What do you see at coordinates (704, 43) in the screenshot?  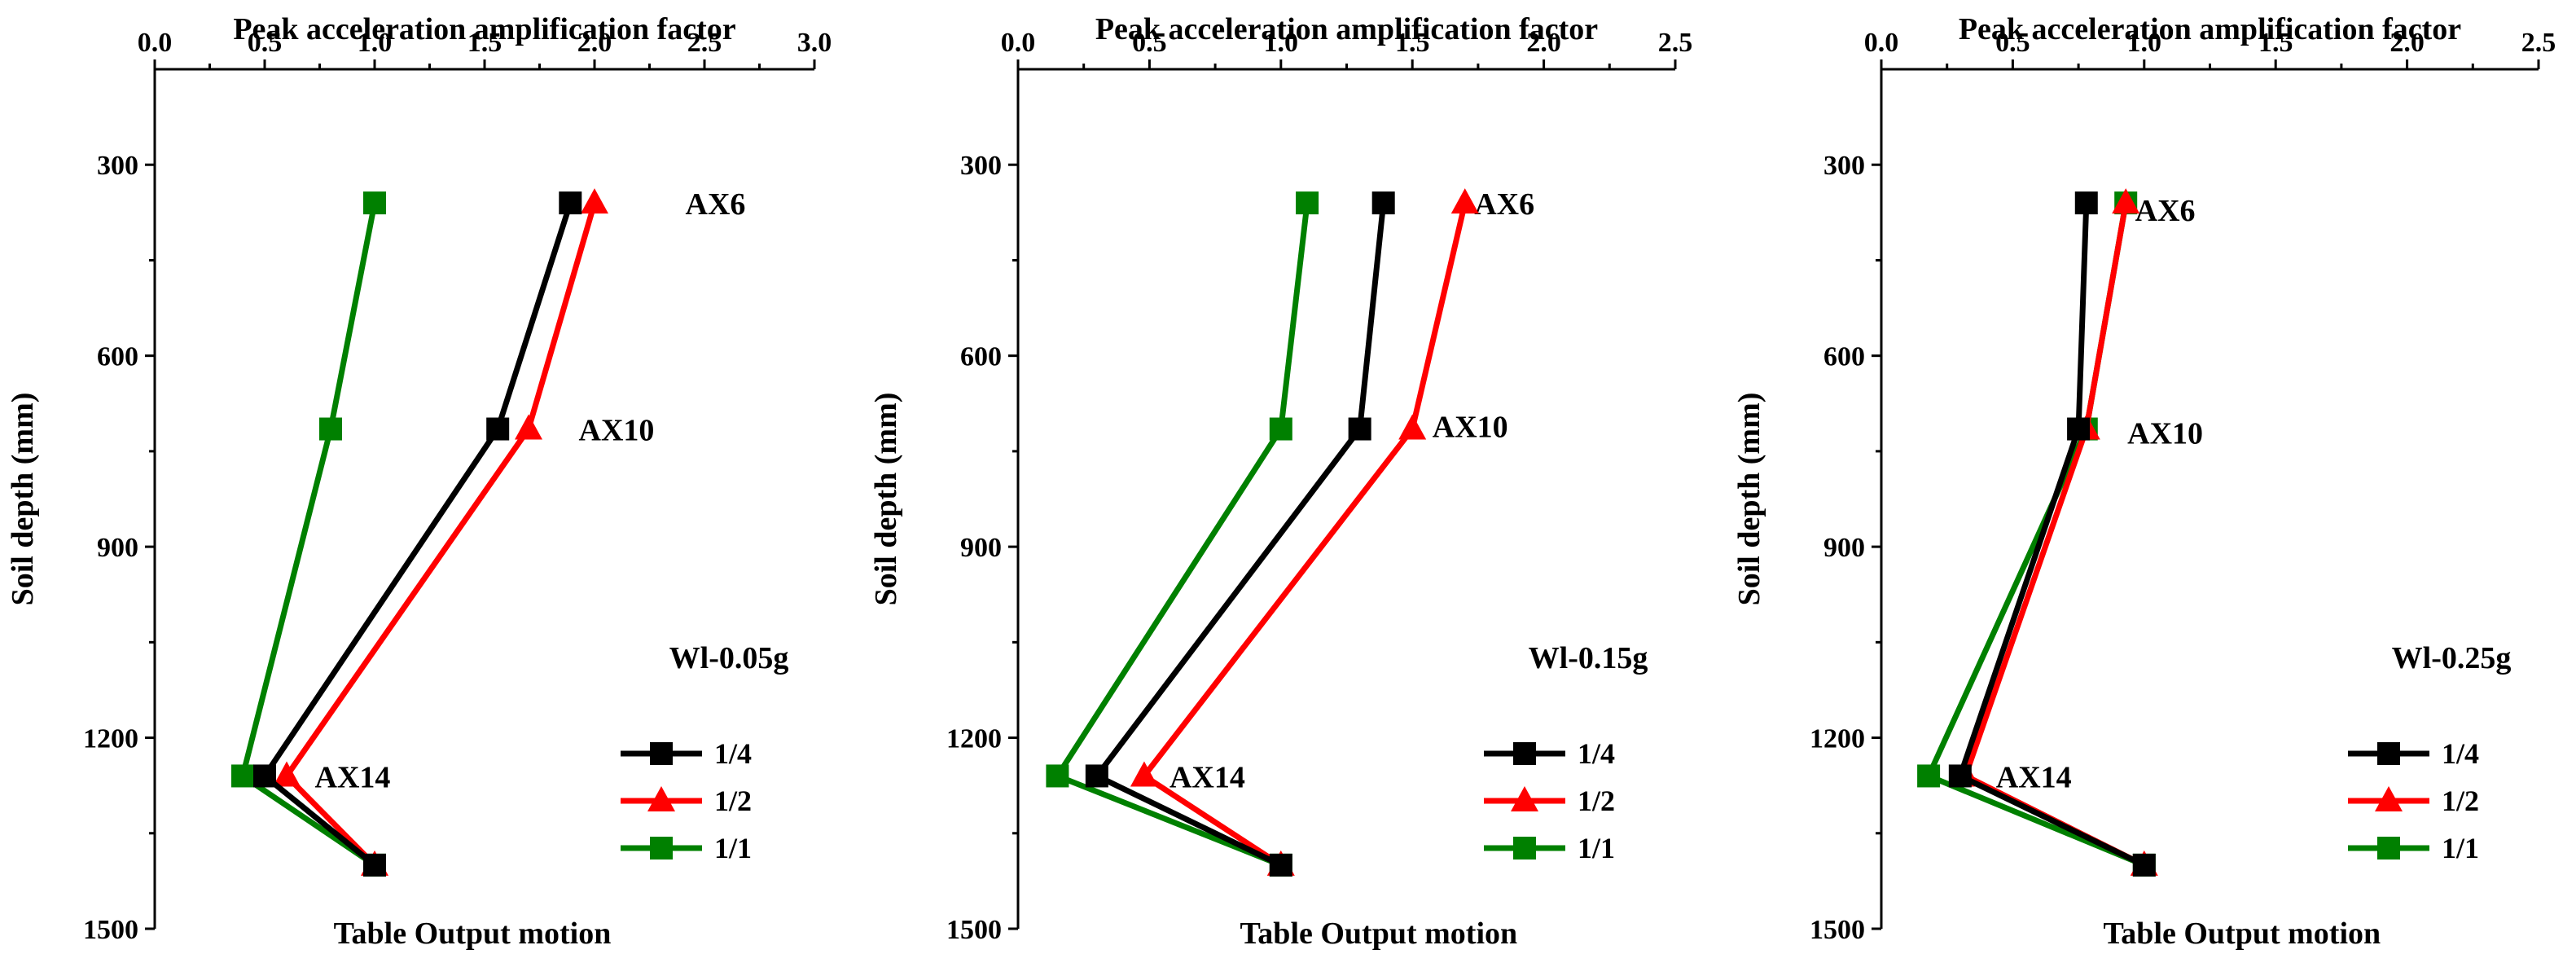 I see `x-tick-label: 2.5` at bounding box center [704, 43].